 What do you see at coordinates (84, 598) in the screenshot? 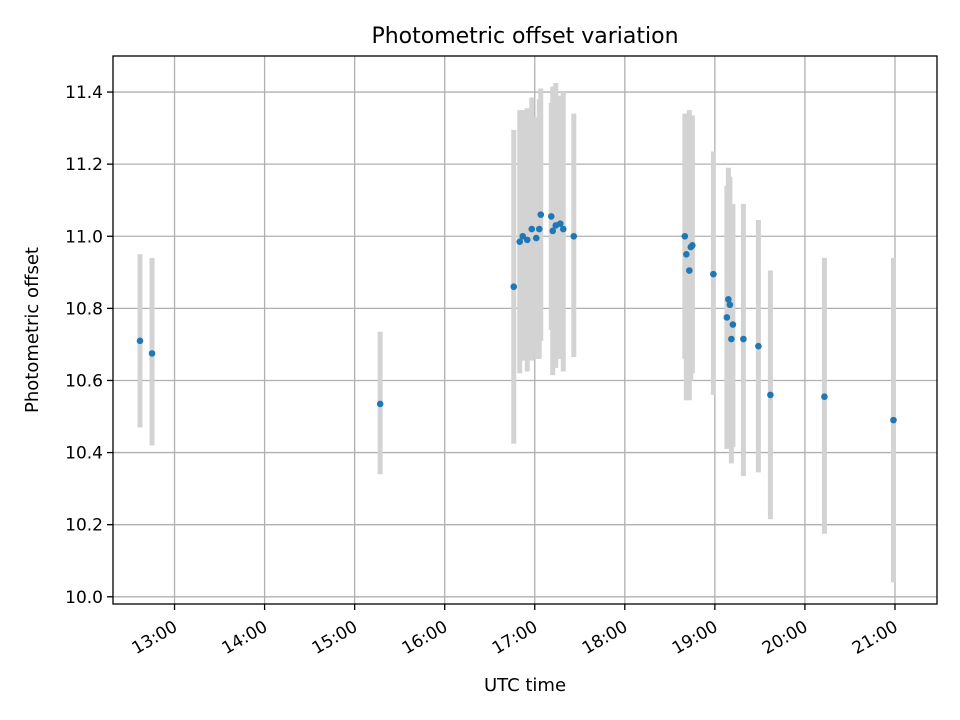
I see `y-tick-label: 10.0` at bounding box center [84, 598].